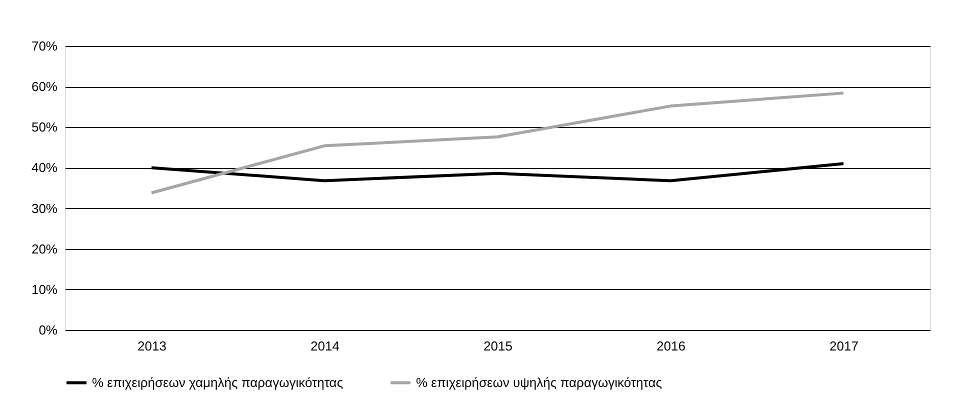 The width and height of the screenshot is (968, 413). Describe the element at coordinates (48, 330) in the screenshot. I see `y-tick-label: 0%` at that location.